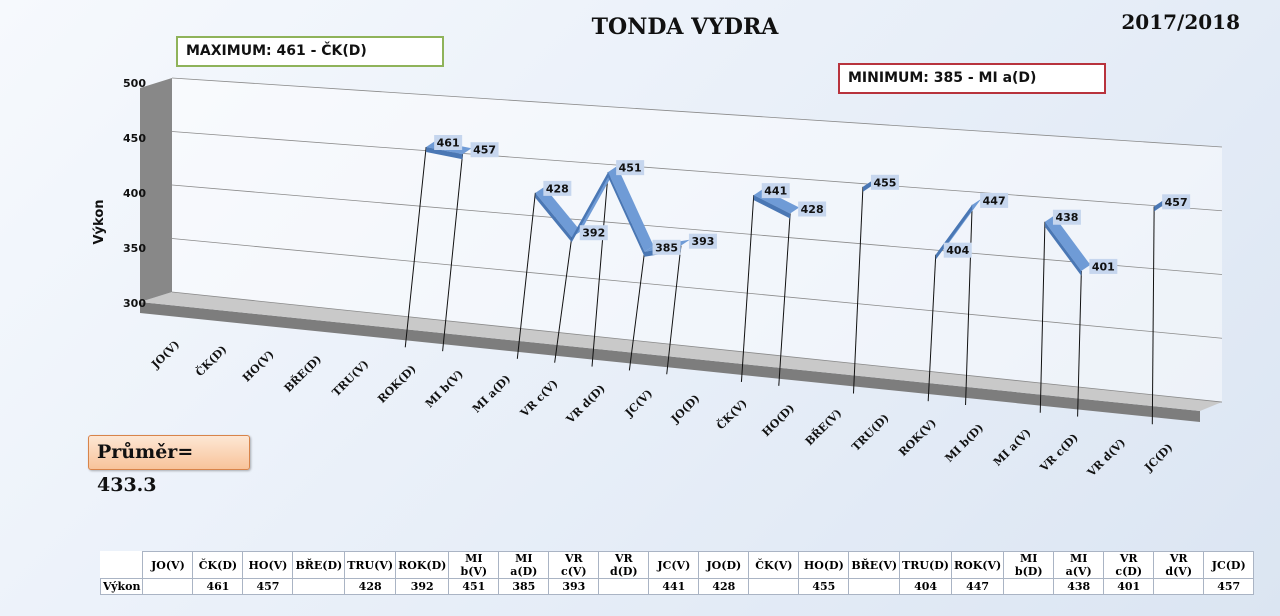  I want to click on table-header-cell: MI b(D), so click(1029, 565).